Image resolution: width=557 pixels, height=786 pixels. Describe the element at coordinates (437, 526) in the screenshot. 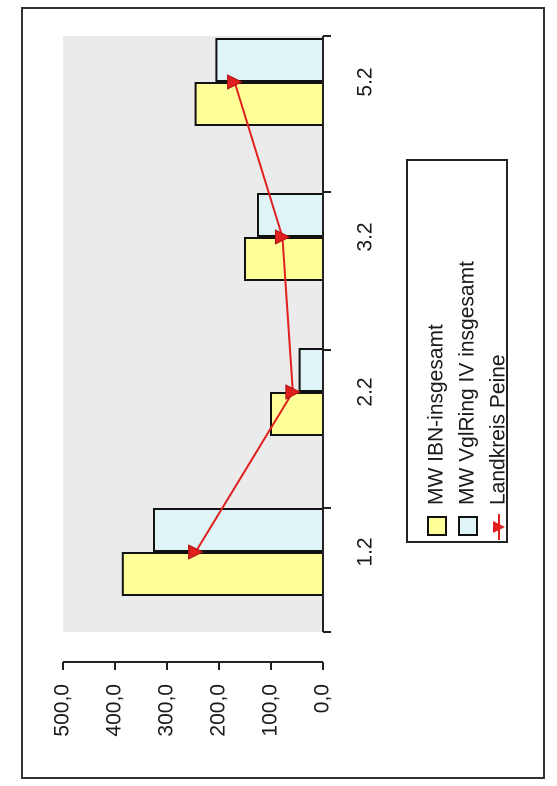

I see `legend-swatch-mw-ibn-insgesamt` at that location.